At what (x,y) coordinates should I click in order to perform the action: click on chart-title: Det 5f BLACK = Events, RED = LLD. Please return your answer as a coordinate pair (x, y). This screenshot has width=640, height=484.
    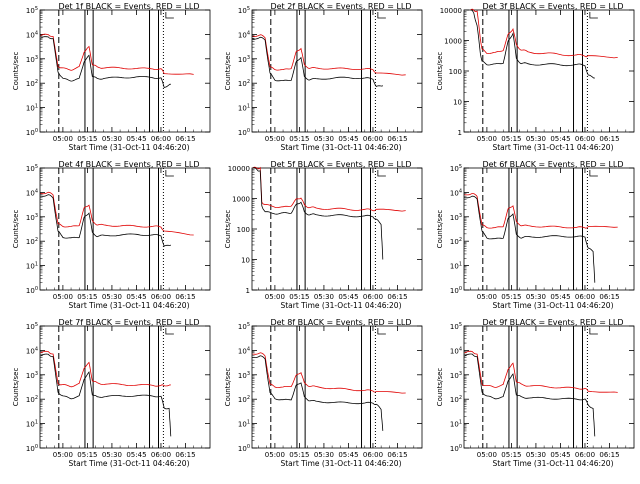
    Looking at the image, I should click on (340, 164).